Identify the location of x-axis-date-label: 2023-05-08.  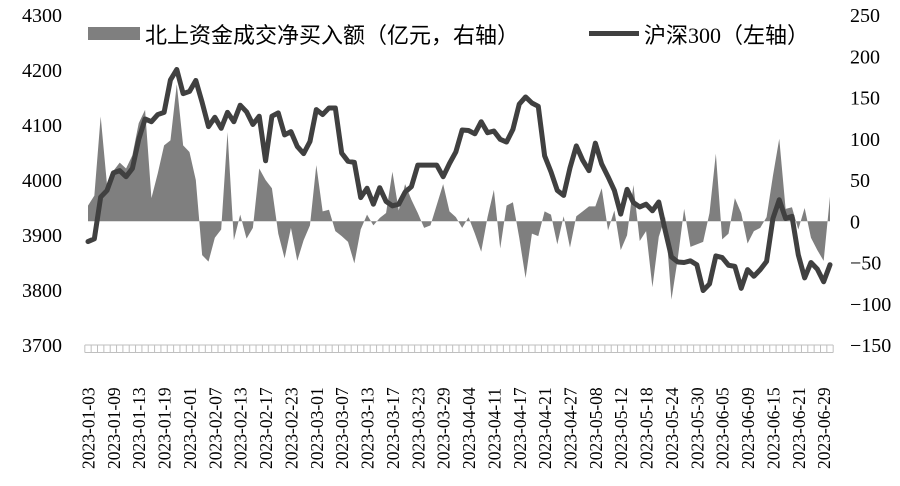
(596, 428).